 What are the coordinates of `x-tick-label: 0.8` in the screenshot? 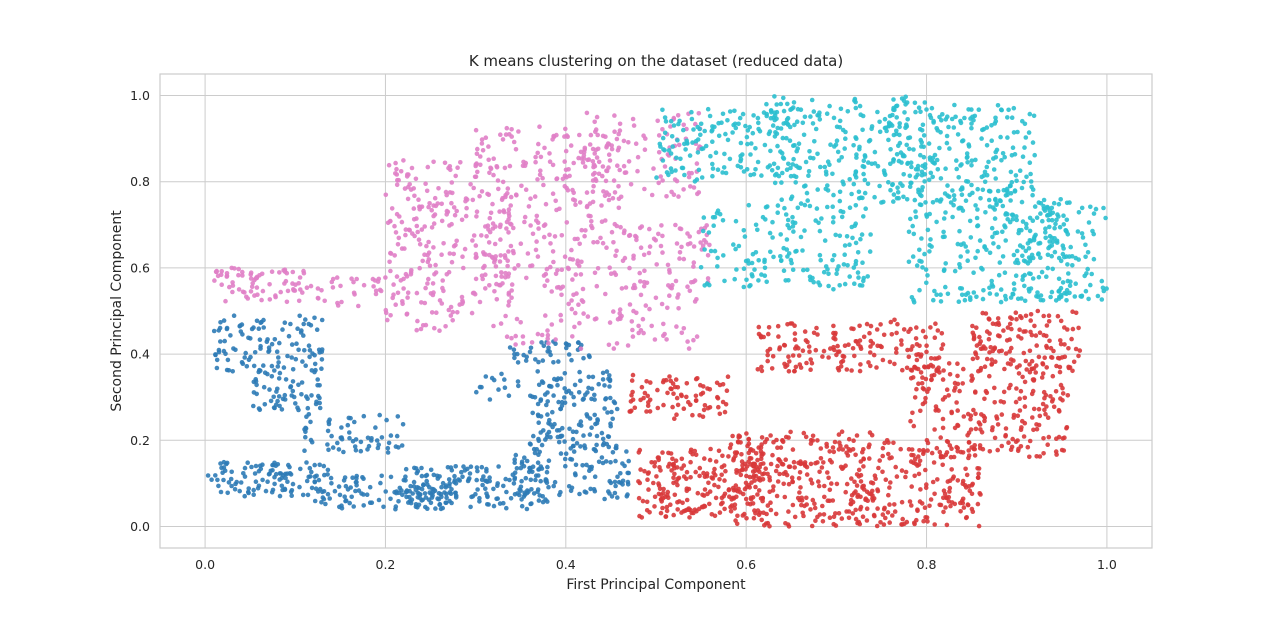 It's located at (927, 564).